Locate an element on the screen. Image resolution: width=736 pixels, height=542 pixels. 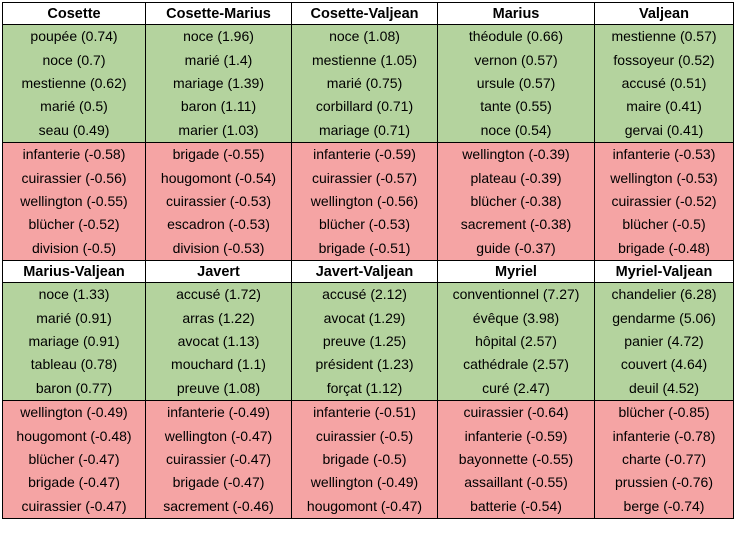
negative-term: charte (-0.77) is located at coordinates (664, 458).